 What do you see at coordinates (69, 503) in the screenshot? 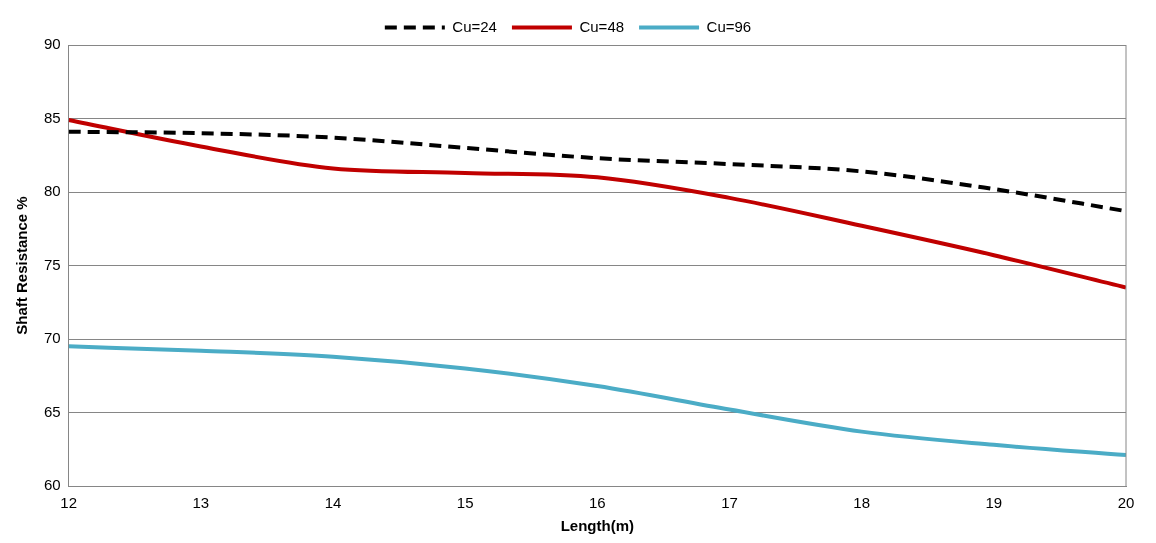
I see `x-tick-label: 12` at bounding box center [69, 503].